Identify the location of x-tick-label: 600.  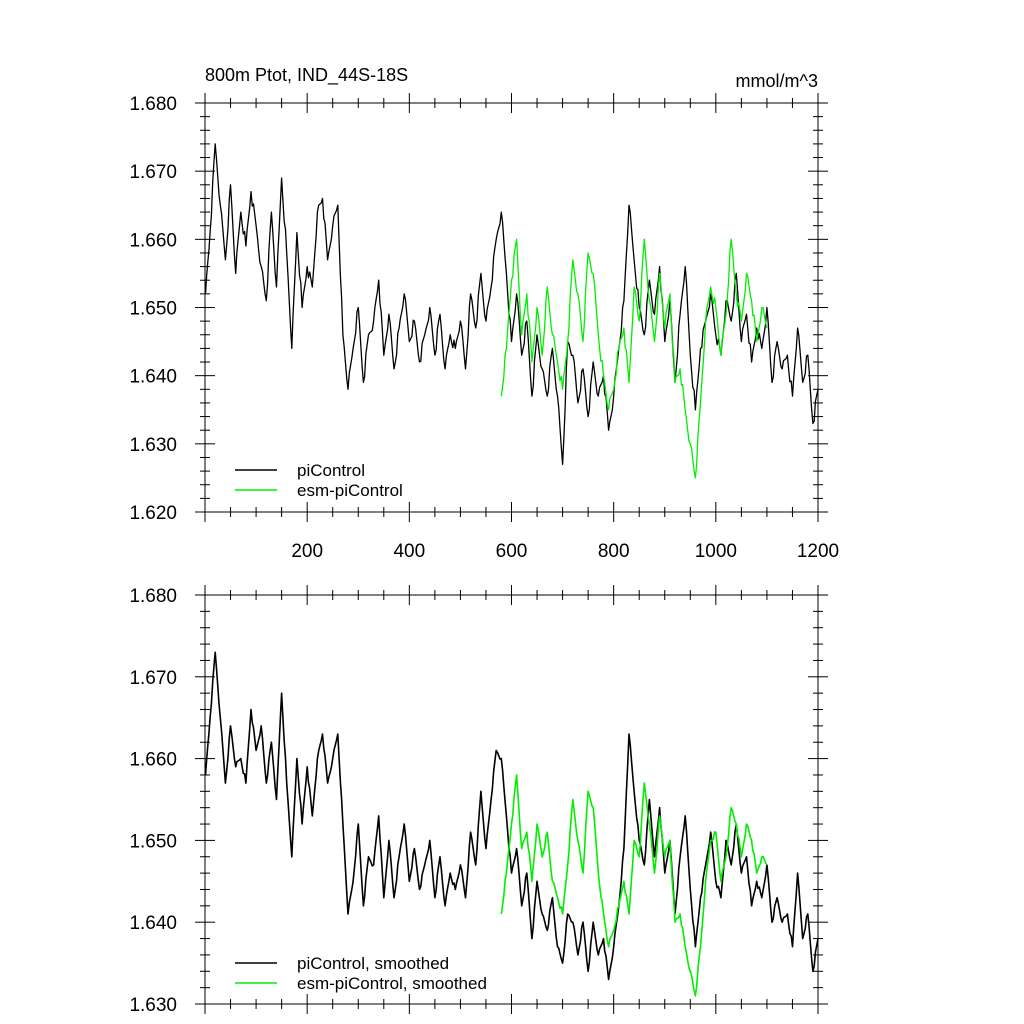
(512, 551).